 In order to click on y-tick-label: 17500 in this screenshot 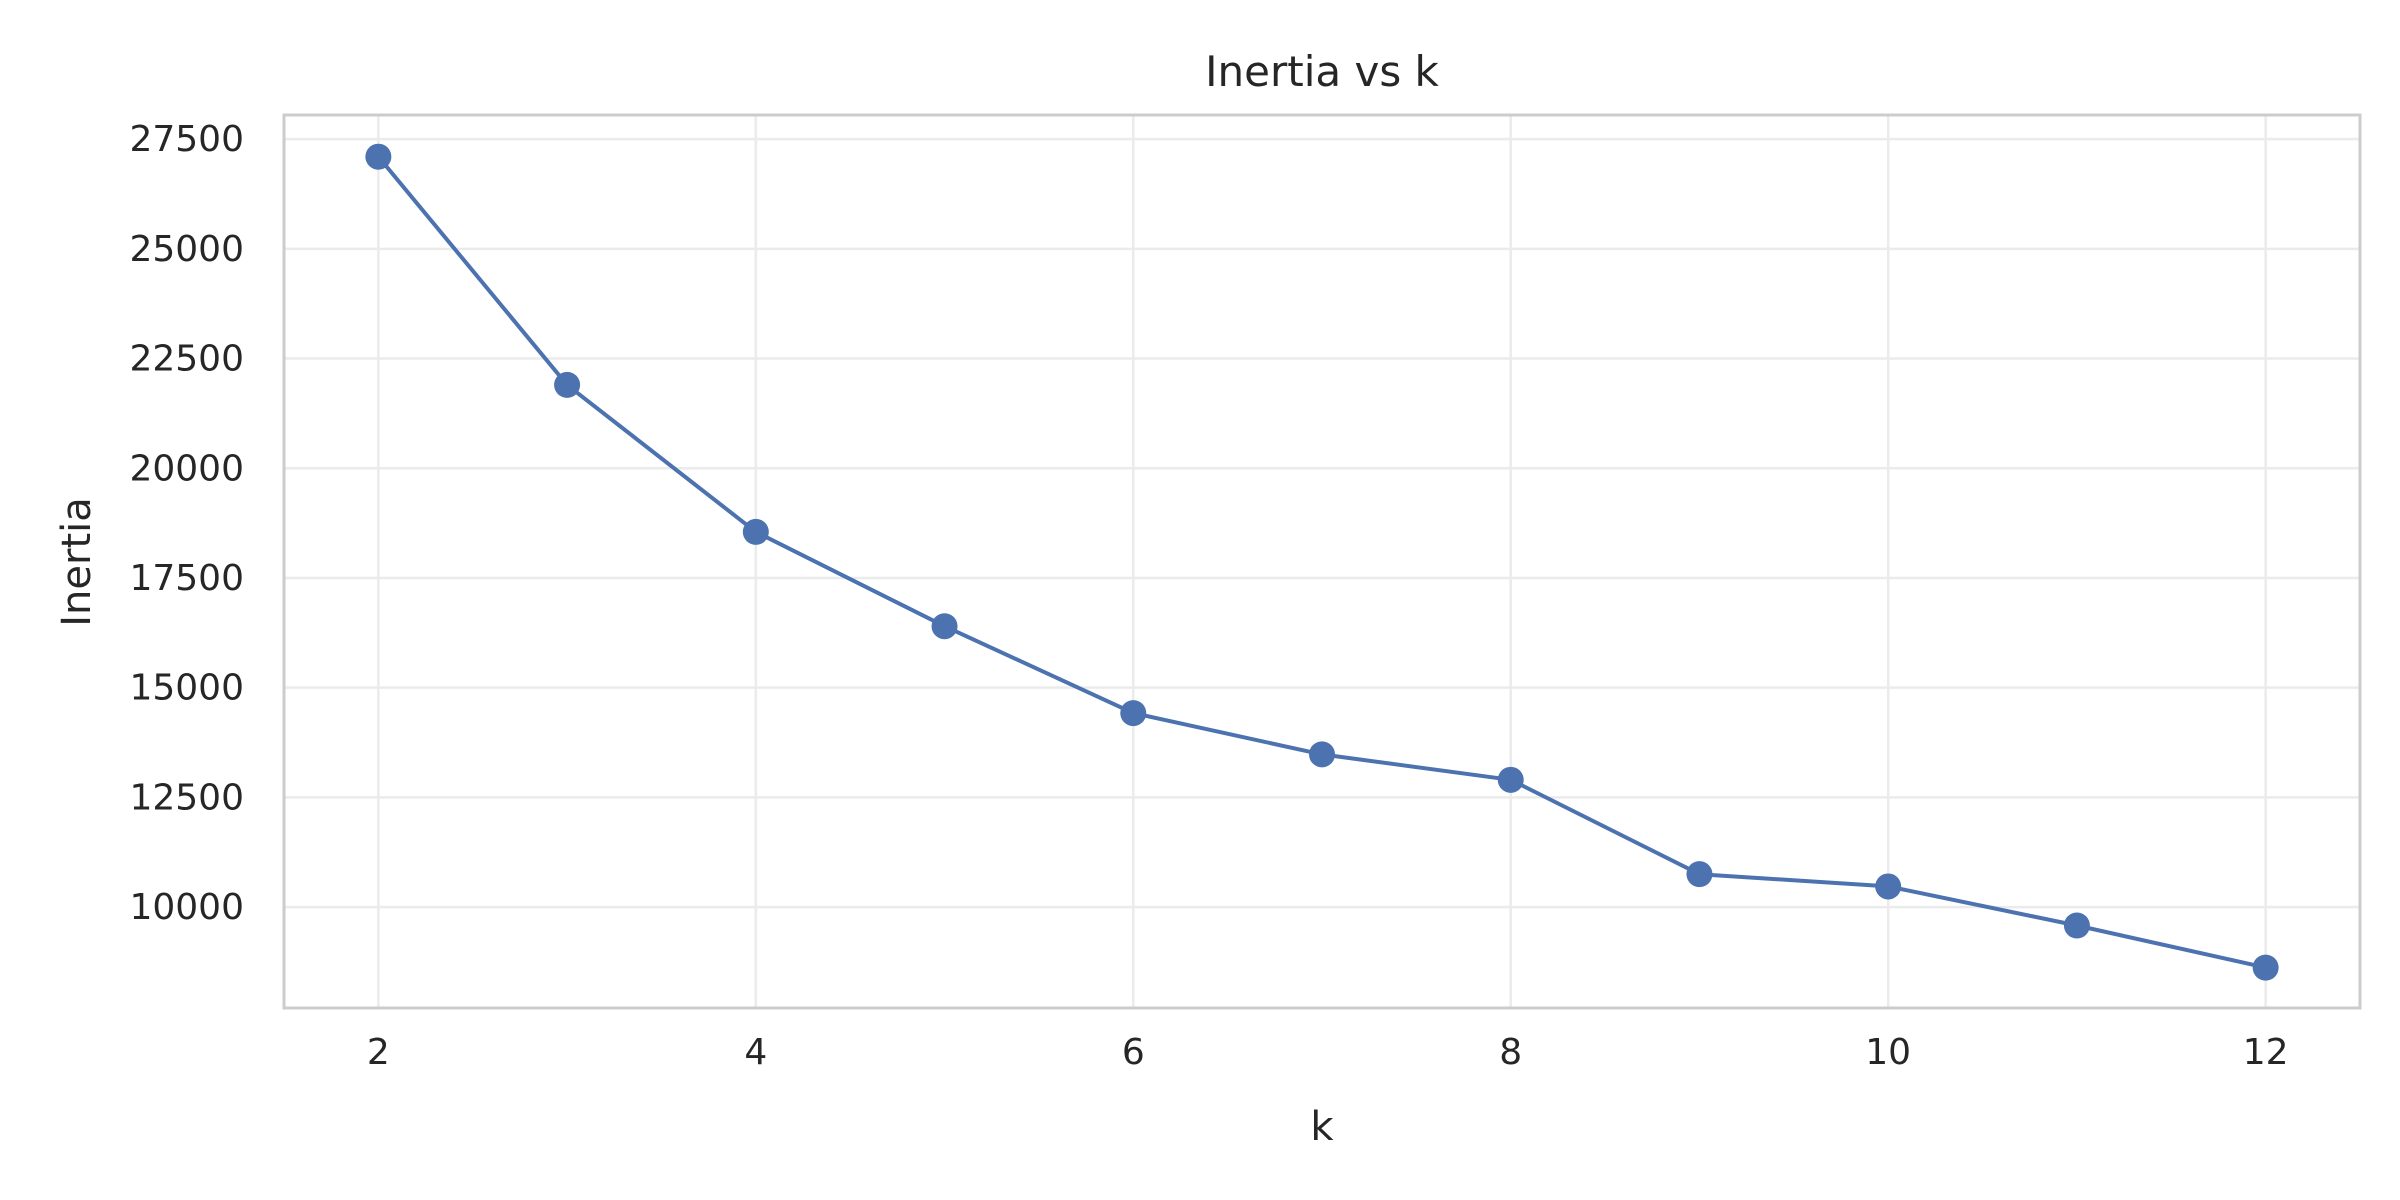, I will do `click(186, 578)`.